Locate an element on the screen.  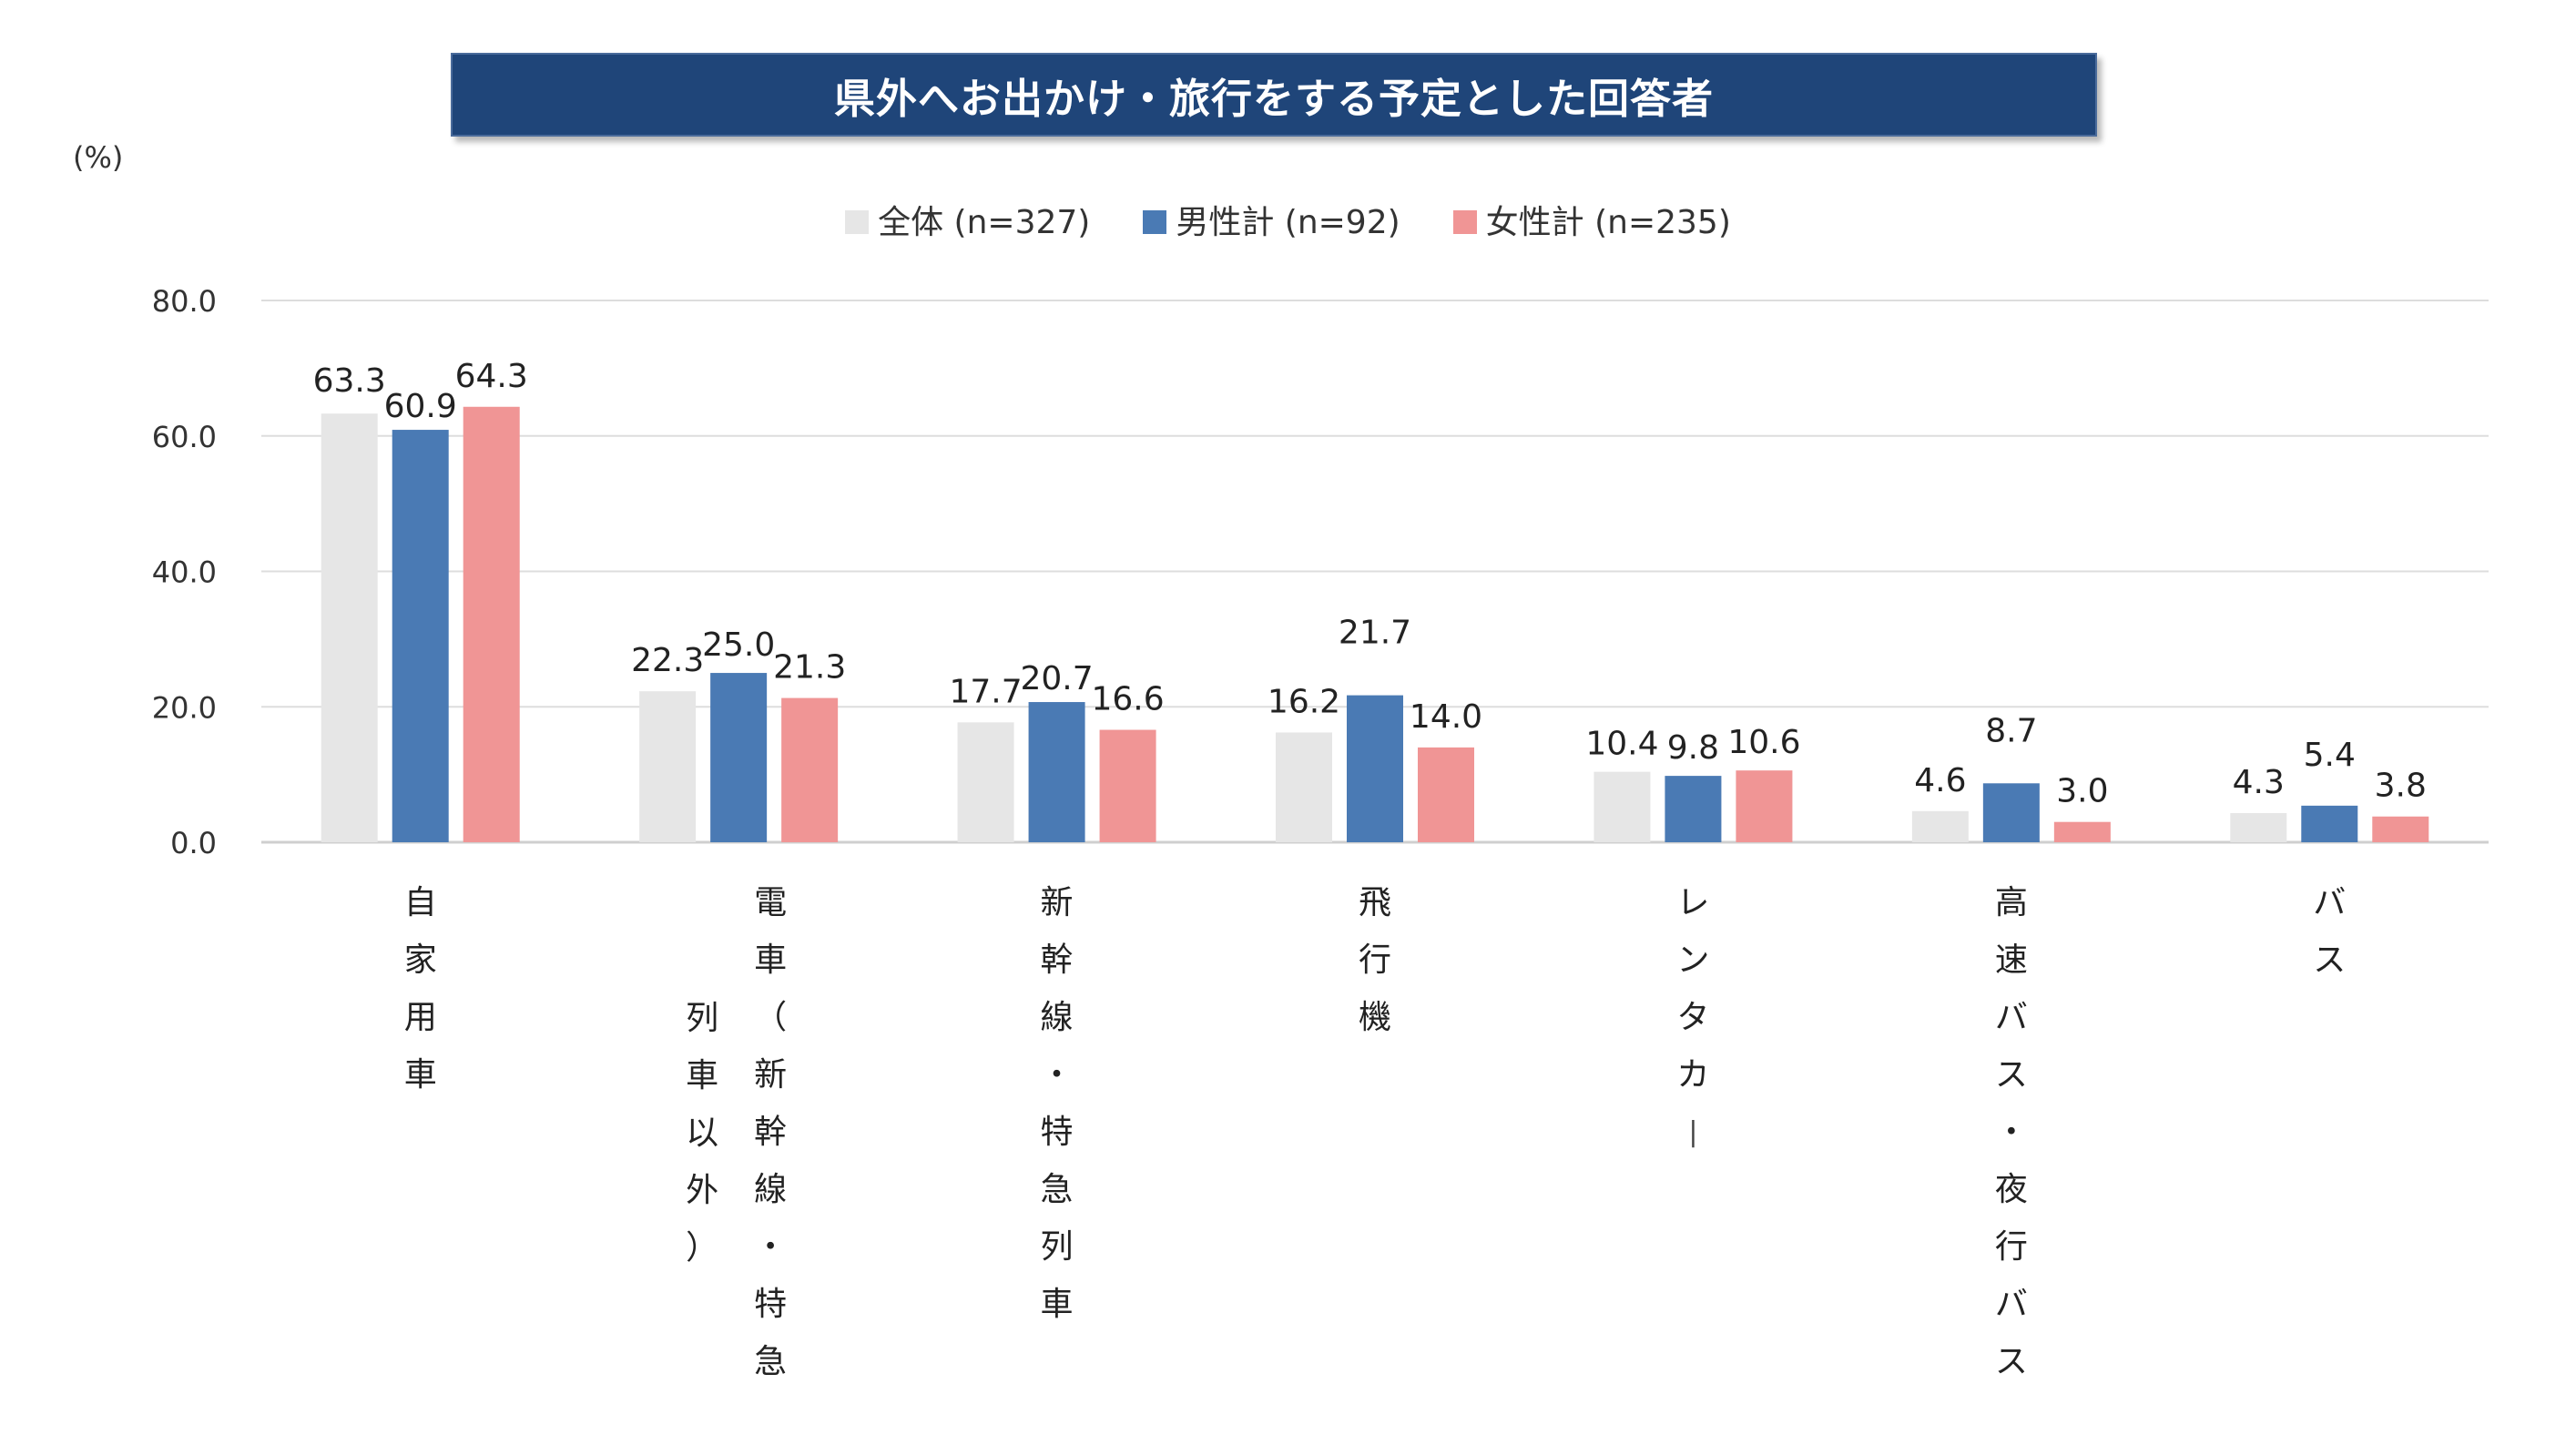
data-label: 25.0 is located at coordinates (739, 645).